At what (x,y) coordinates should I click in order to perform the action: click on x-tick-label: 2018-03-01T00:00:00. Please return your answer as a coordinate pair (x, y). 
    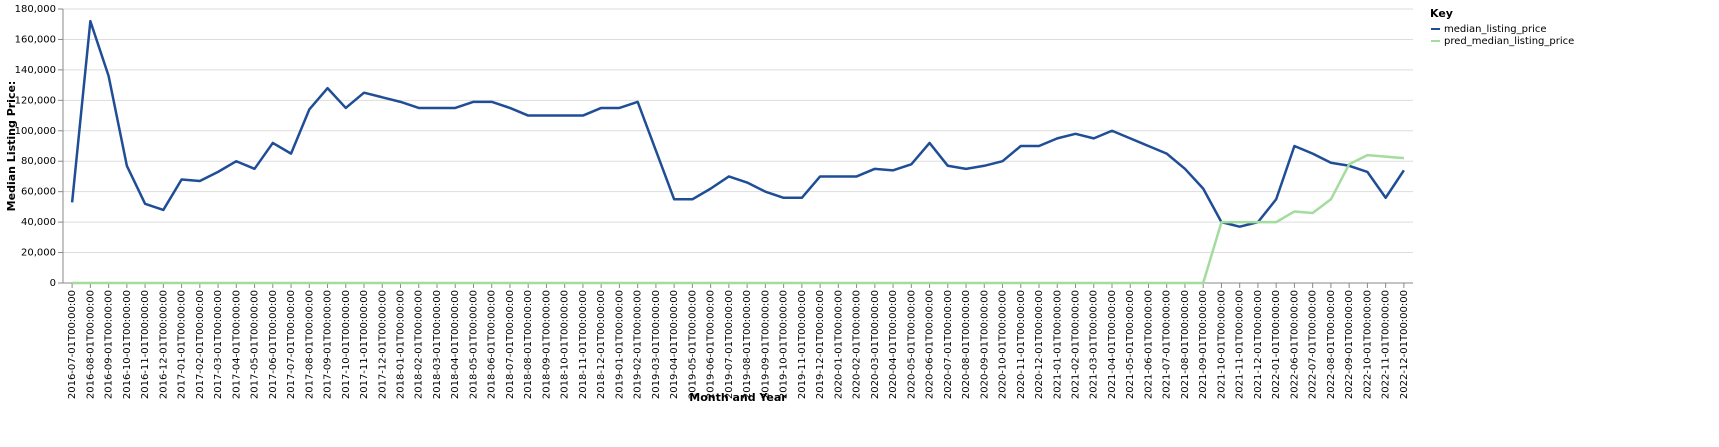
    Looking at the image, I should click on (437, 344).